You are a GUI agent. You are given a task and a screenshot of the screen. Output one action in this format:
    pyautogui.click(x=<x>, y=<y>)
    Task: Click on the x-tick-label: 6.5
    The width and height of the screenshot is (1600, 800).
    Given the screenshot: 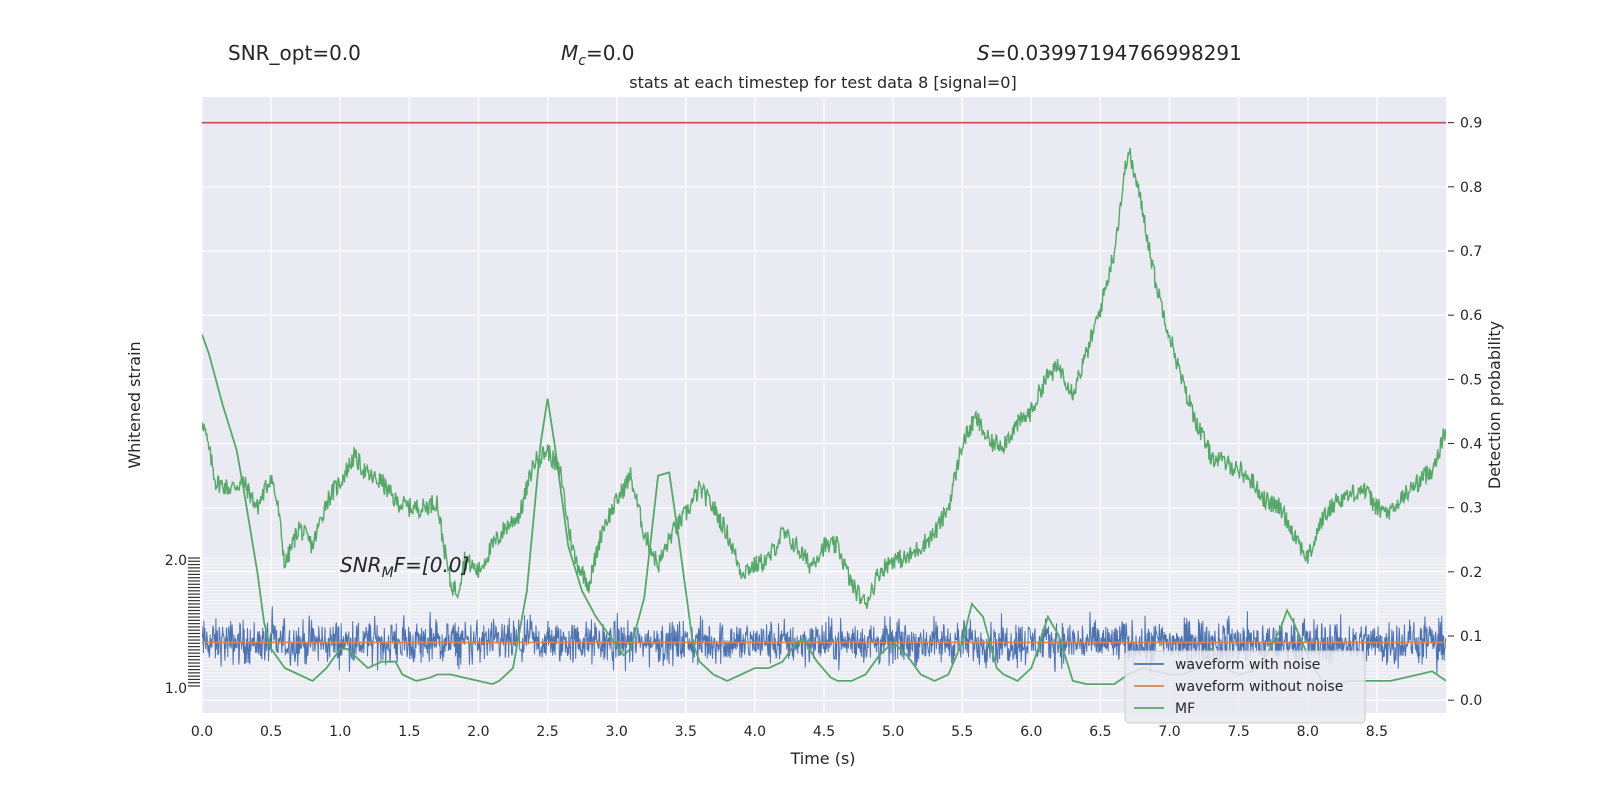 What is the action you would take?
    pyautogui.click(x=1100, y=732)
    